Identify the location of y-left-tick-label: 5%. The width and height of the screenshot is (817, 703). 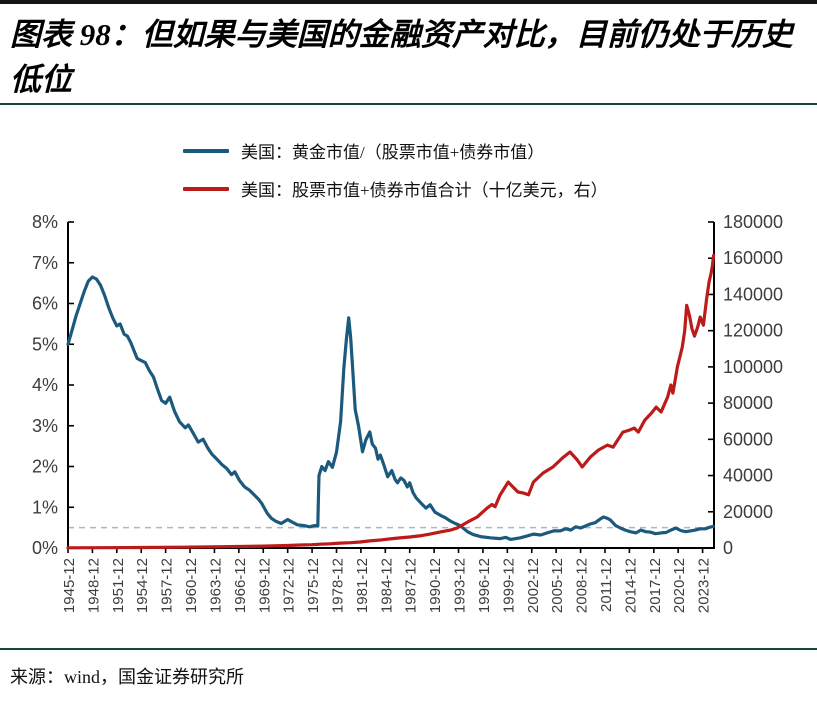
(45, 344).